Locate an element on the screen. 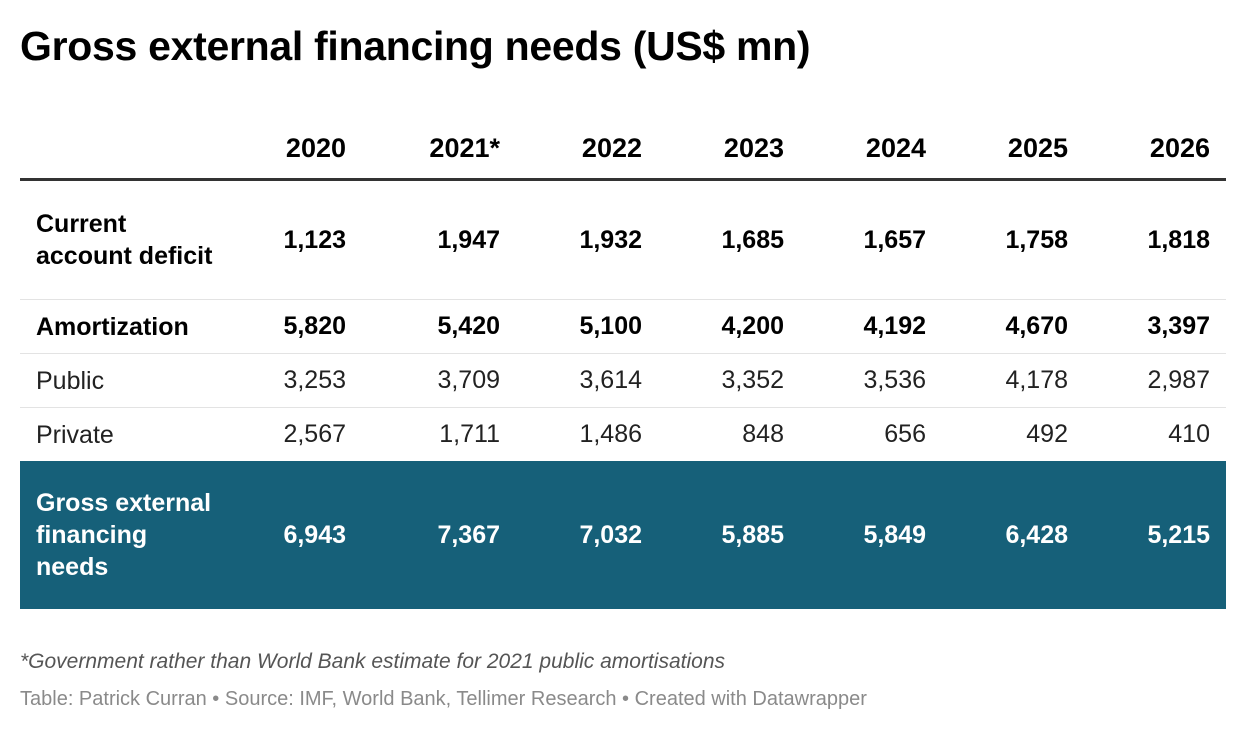  table-cell: 5,885 is located at coordinates (729, 535).